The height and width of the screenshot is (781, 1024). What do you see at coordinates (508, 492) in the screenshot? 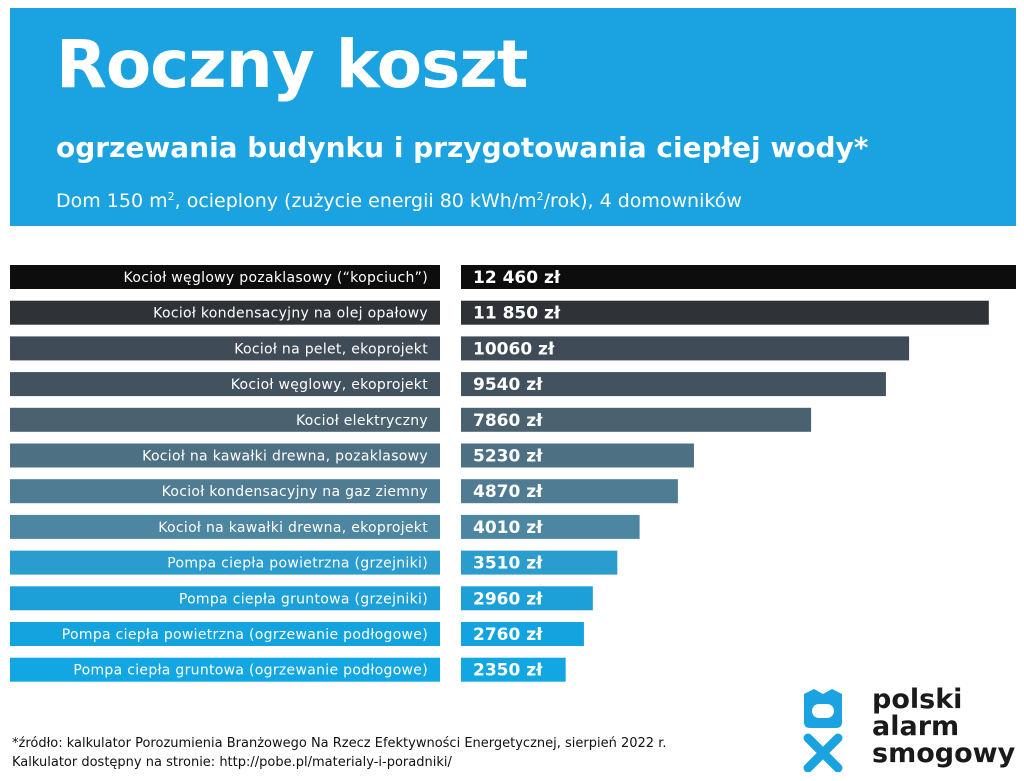
I see `cost-value-label: 4870 zł` at bounding box center [508, 492].